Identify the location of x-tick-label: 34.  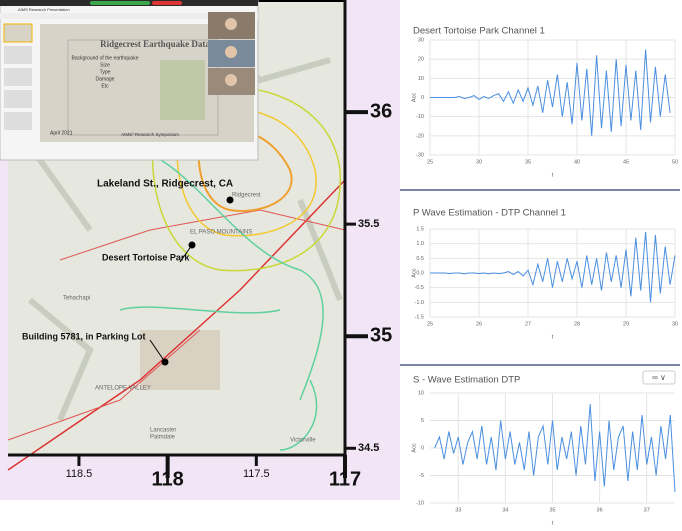
(505, 510).